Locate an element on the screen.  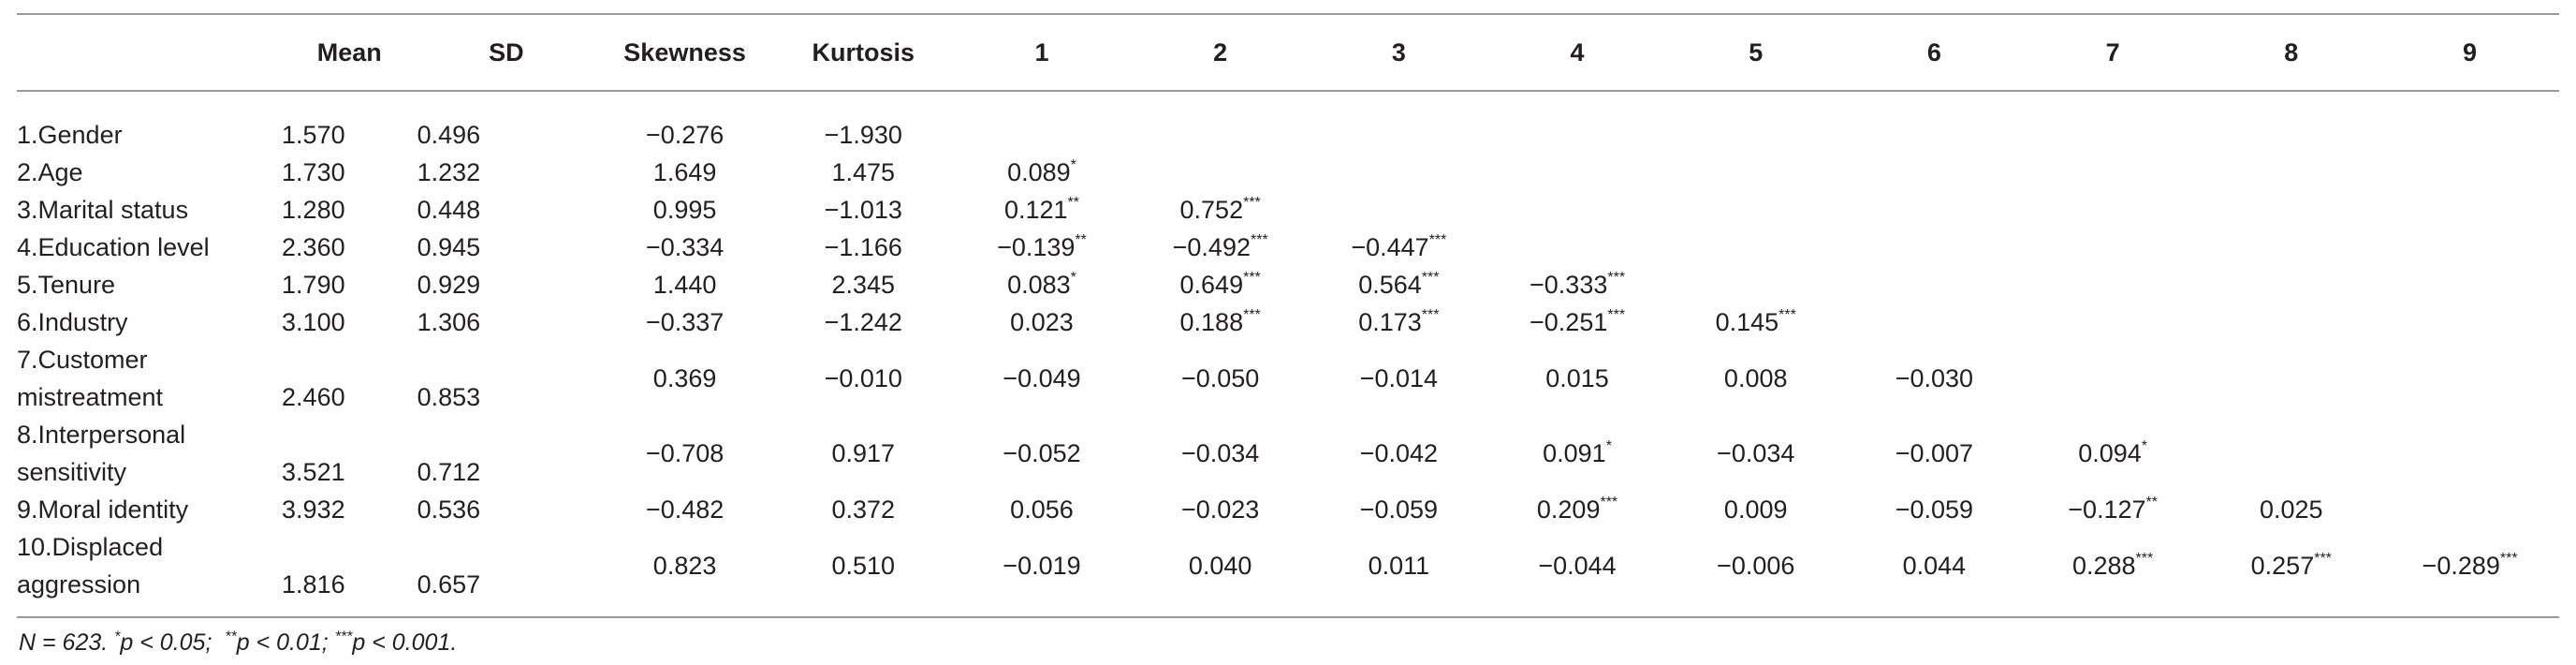
variable-label: 3.Marital status is located at coordinates (149, 210).